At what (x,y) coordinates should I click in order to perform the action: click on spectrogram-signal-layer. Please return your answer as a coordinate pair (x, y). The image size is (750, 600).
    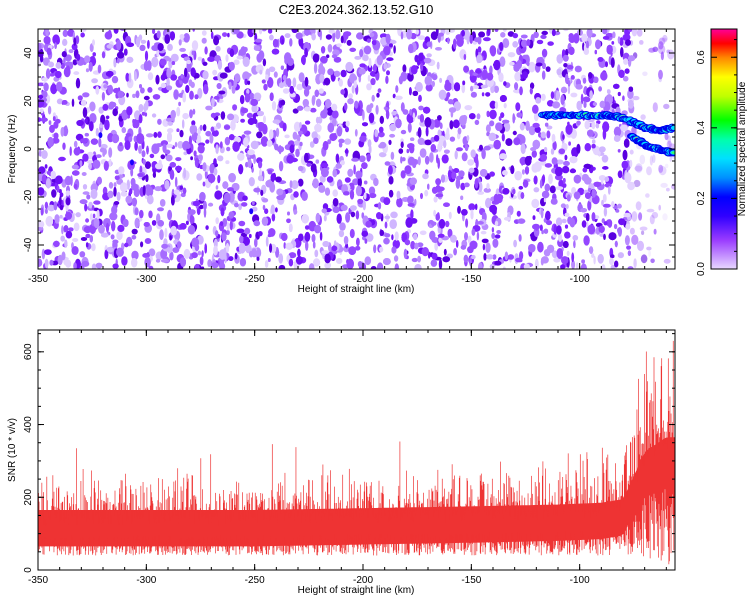
    Looking at the image, I should click on (606, 133).